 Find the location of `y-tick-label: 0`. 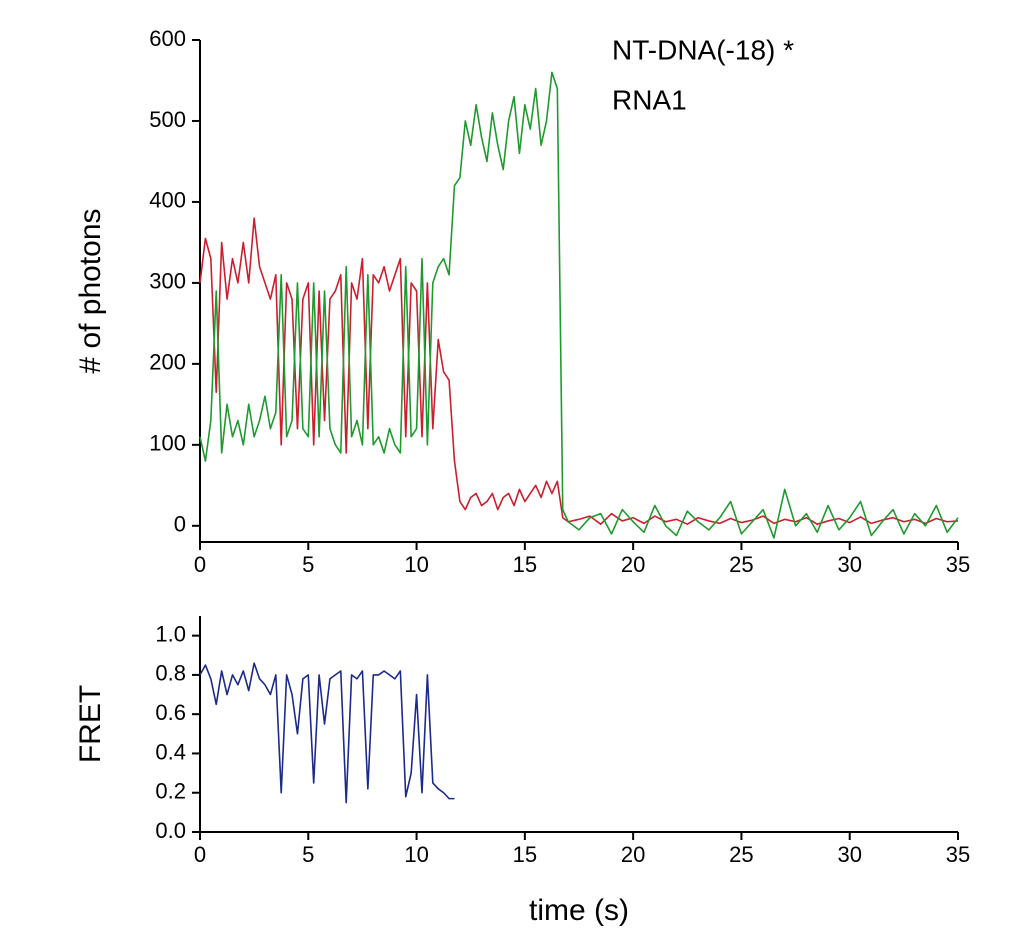

y-tick-label: 0 is located at coordinates (180, 524).